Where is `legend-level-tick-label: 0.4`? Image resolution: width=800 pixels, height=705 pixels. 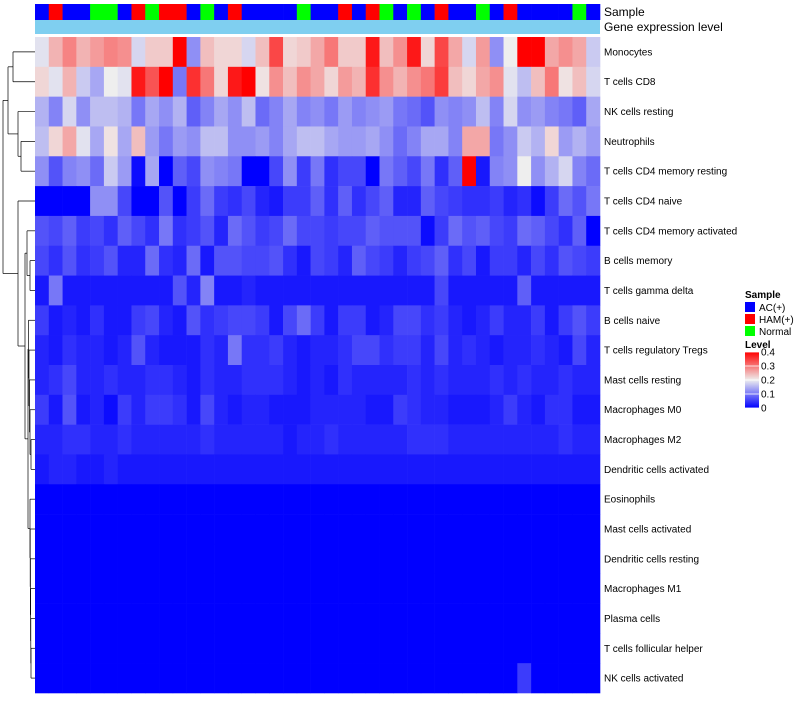 legend-level-tick-label: 0.4 is located at coordinates (768, 353).